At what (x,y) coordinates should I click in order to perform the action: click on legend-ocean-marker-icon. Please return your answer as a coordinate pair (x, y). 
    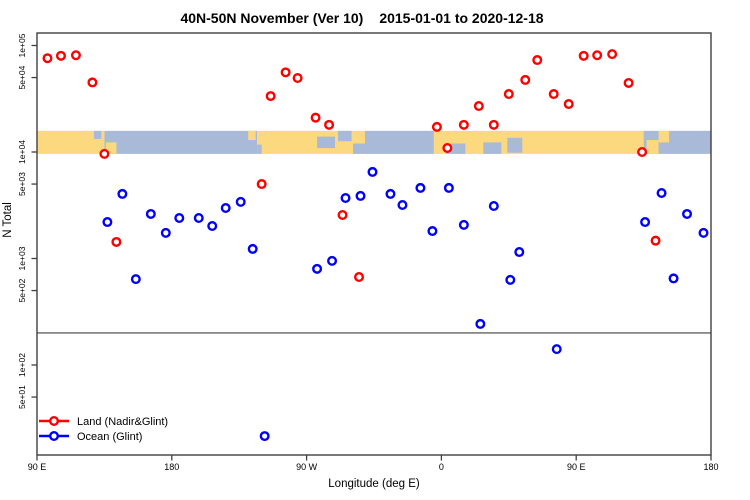
    Looking at the image, I should click on (54, 436).